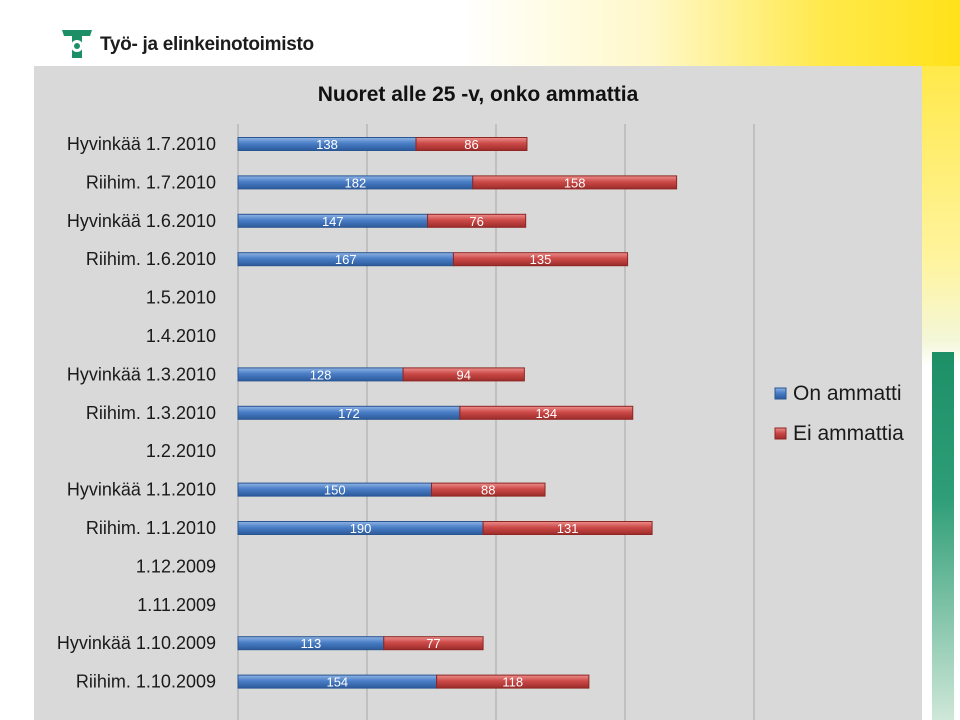  What do you see at coordinates (346, 259) in the screenshot?
I see `data-label: 167` at bounding box center [346, 259].